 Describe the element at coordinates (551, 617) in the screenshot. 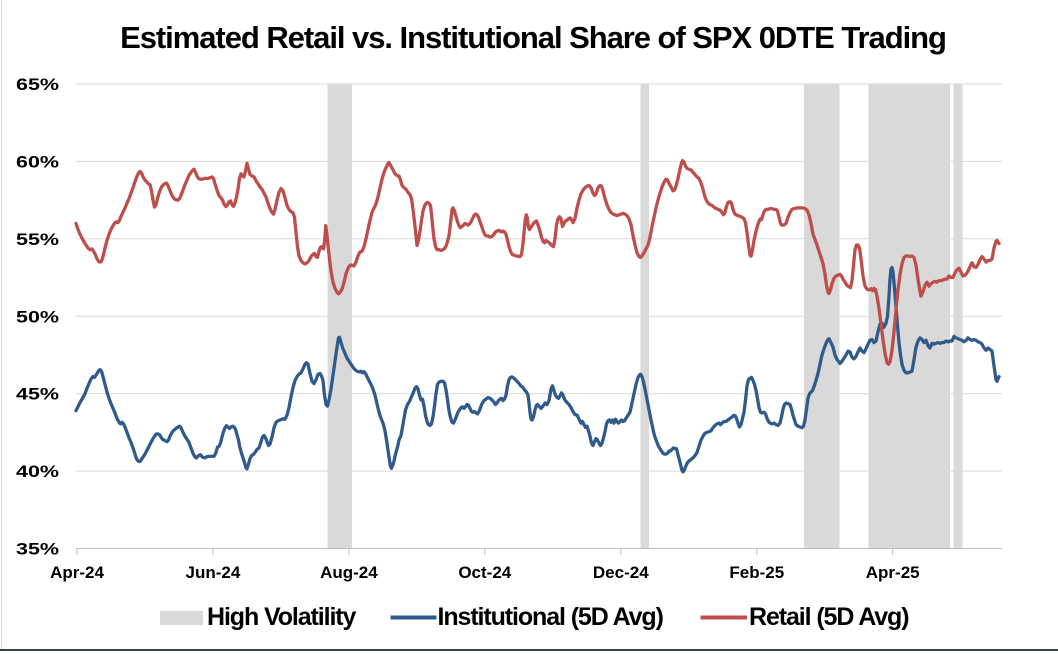

I see `svg-text: Institutional (5D Avg)` at that location.